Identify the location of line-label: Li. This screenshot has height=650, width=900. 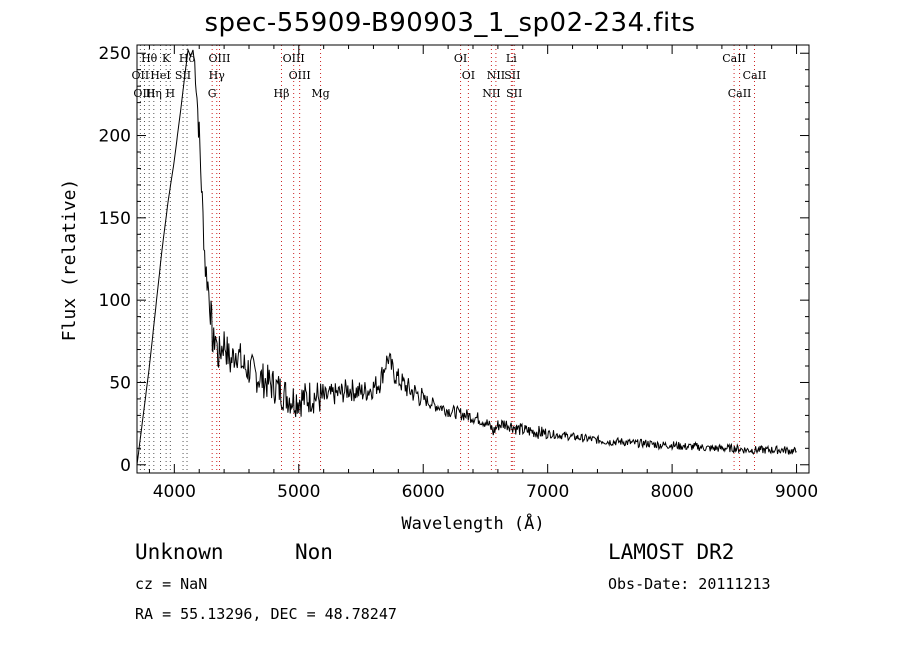
(511, 58).